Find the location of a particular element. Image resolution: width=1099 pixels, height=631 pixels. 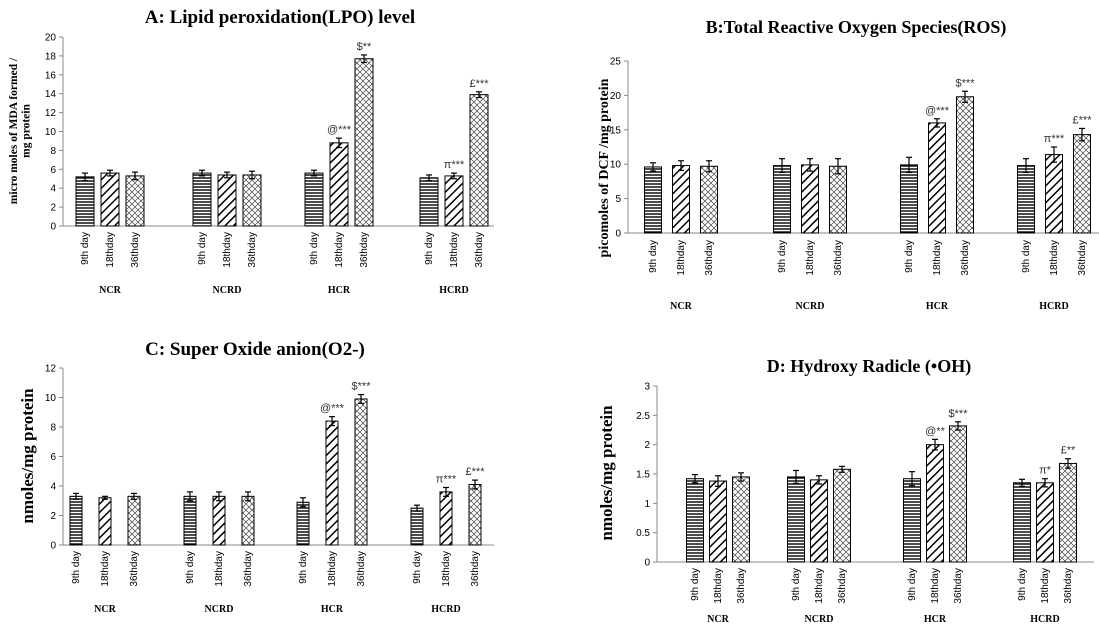

y-tick-label: 18 is located at coordinates (51, 56).